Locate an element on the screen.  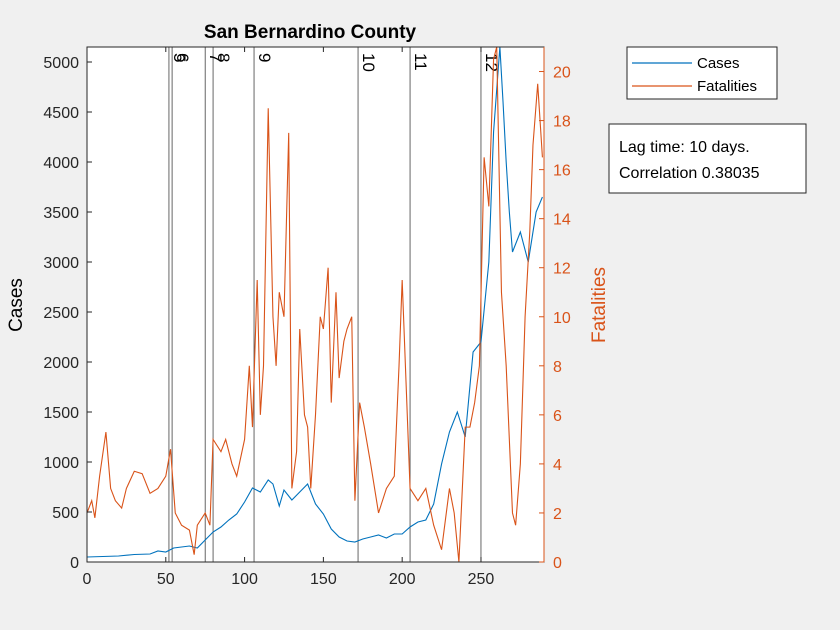
legend-label-cases: Cases is located at coordinates (718, 63).